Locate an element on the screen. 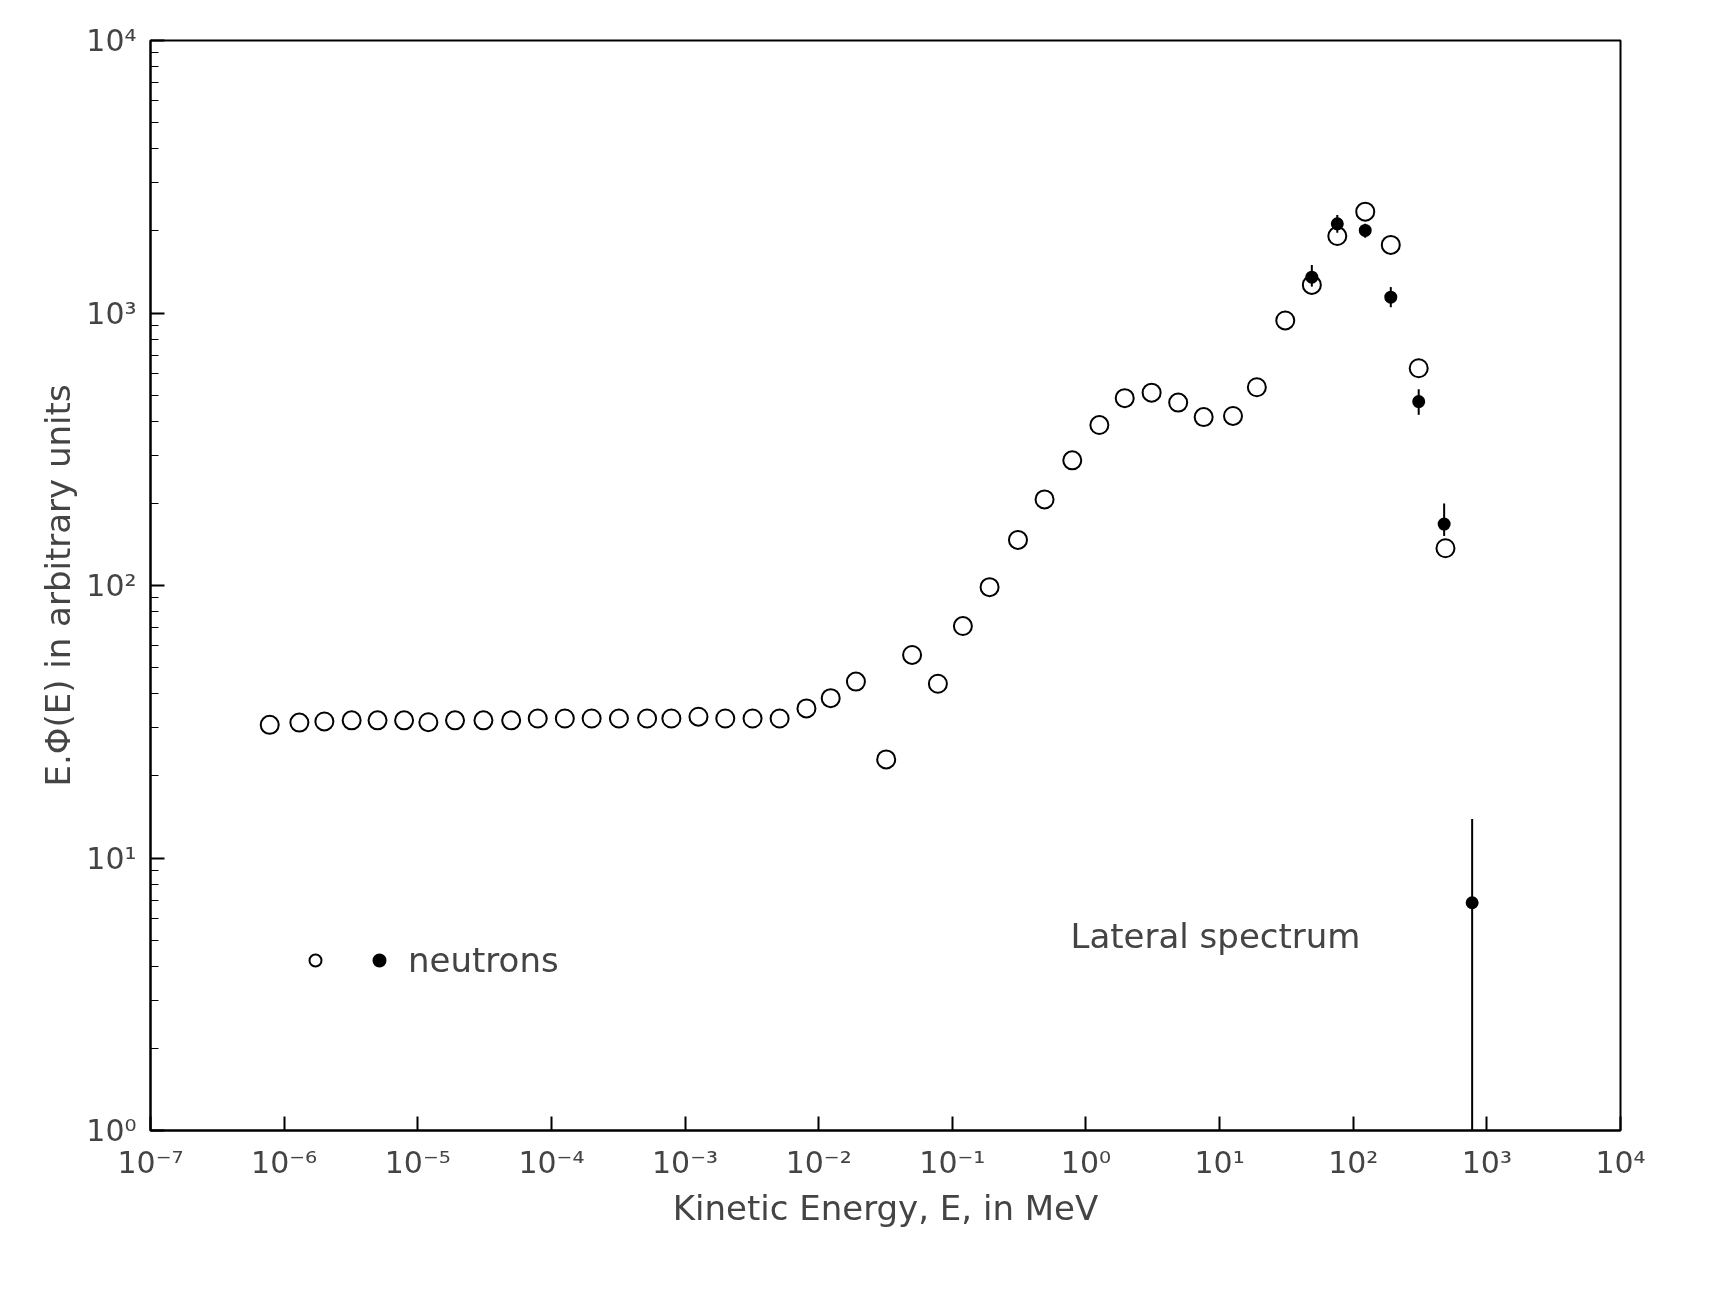  x-tick-label: 10⁻³ is located at coordinates (685, 1162).